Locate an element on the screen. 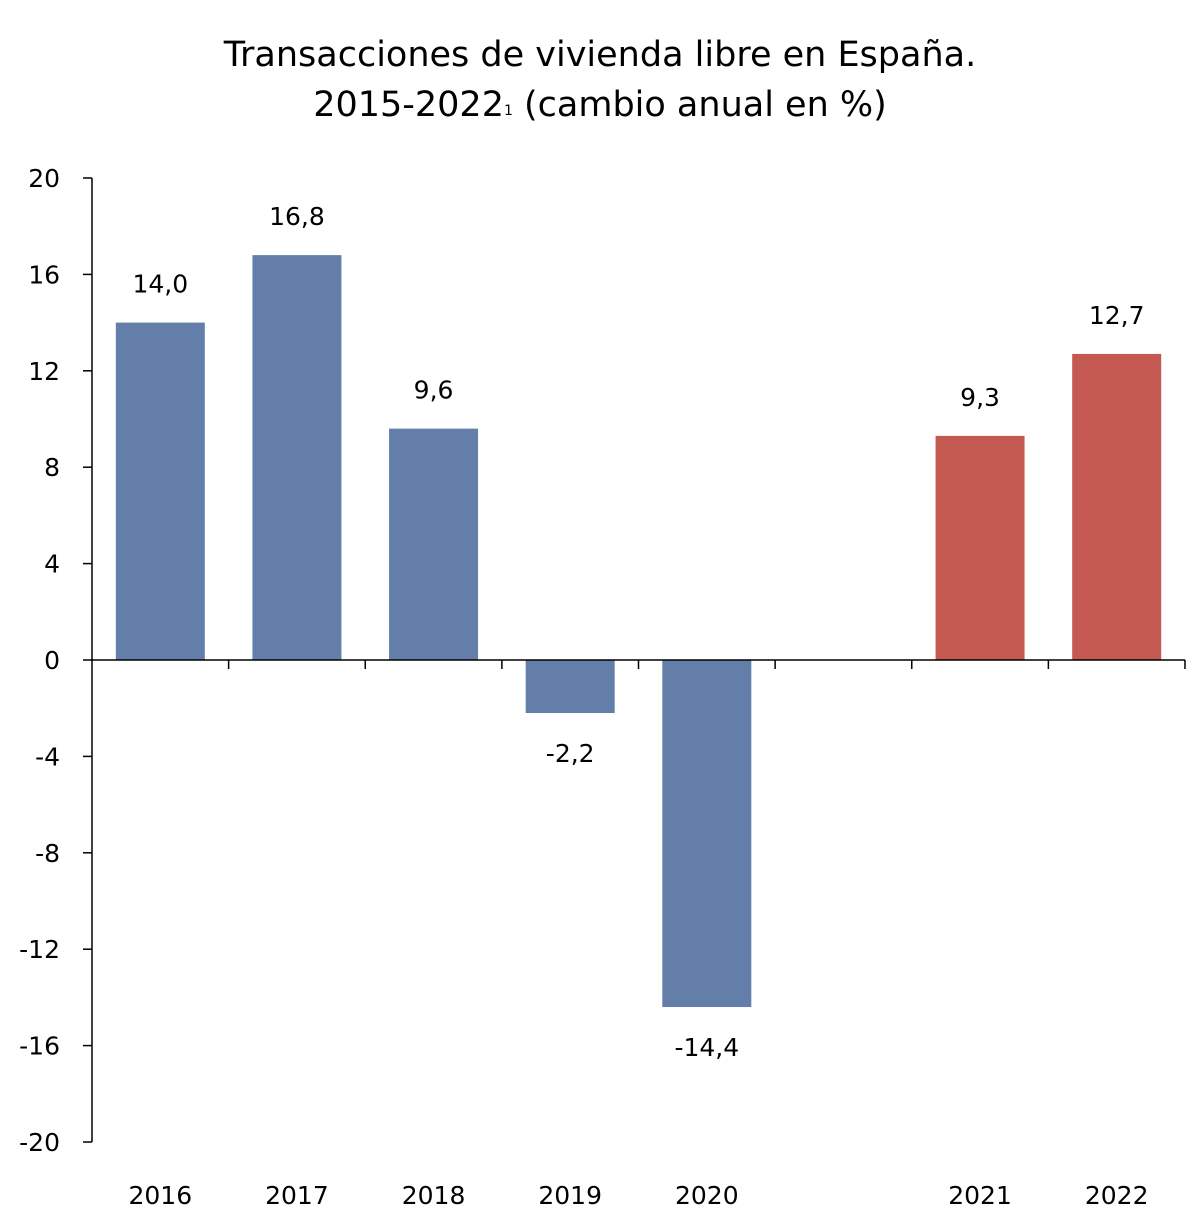  y-tick-label: -16 is located at coordinates (39, 1046).